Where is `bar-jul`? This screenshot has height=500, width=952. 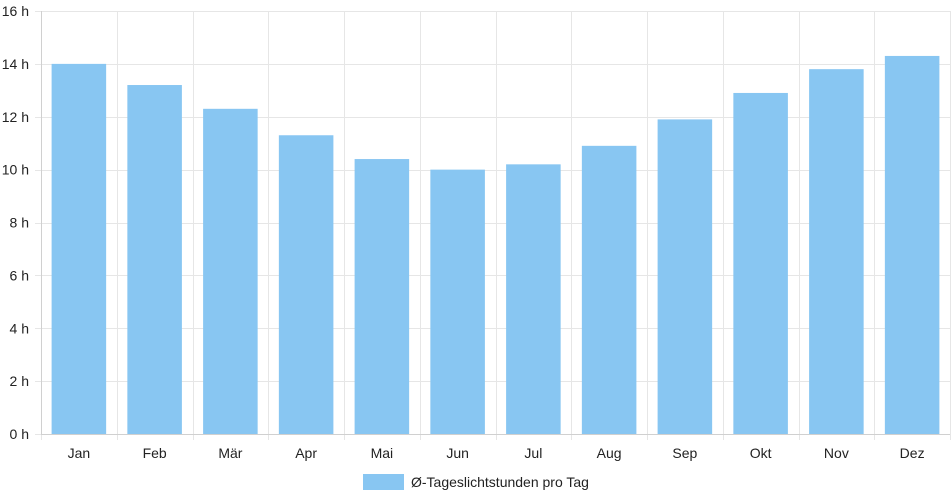
bar-jul is located at coordinates (533, 299).